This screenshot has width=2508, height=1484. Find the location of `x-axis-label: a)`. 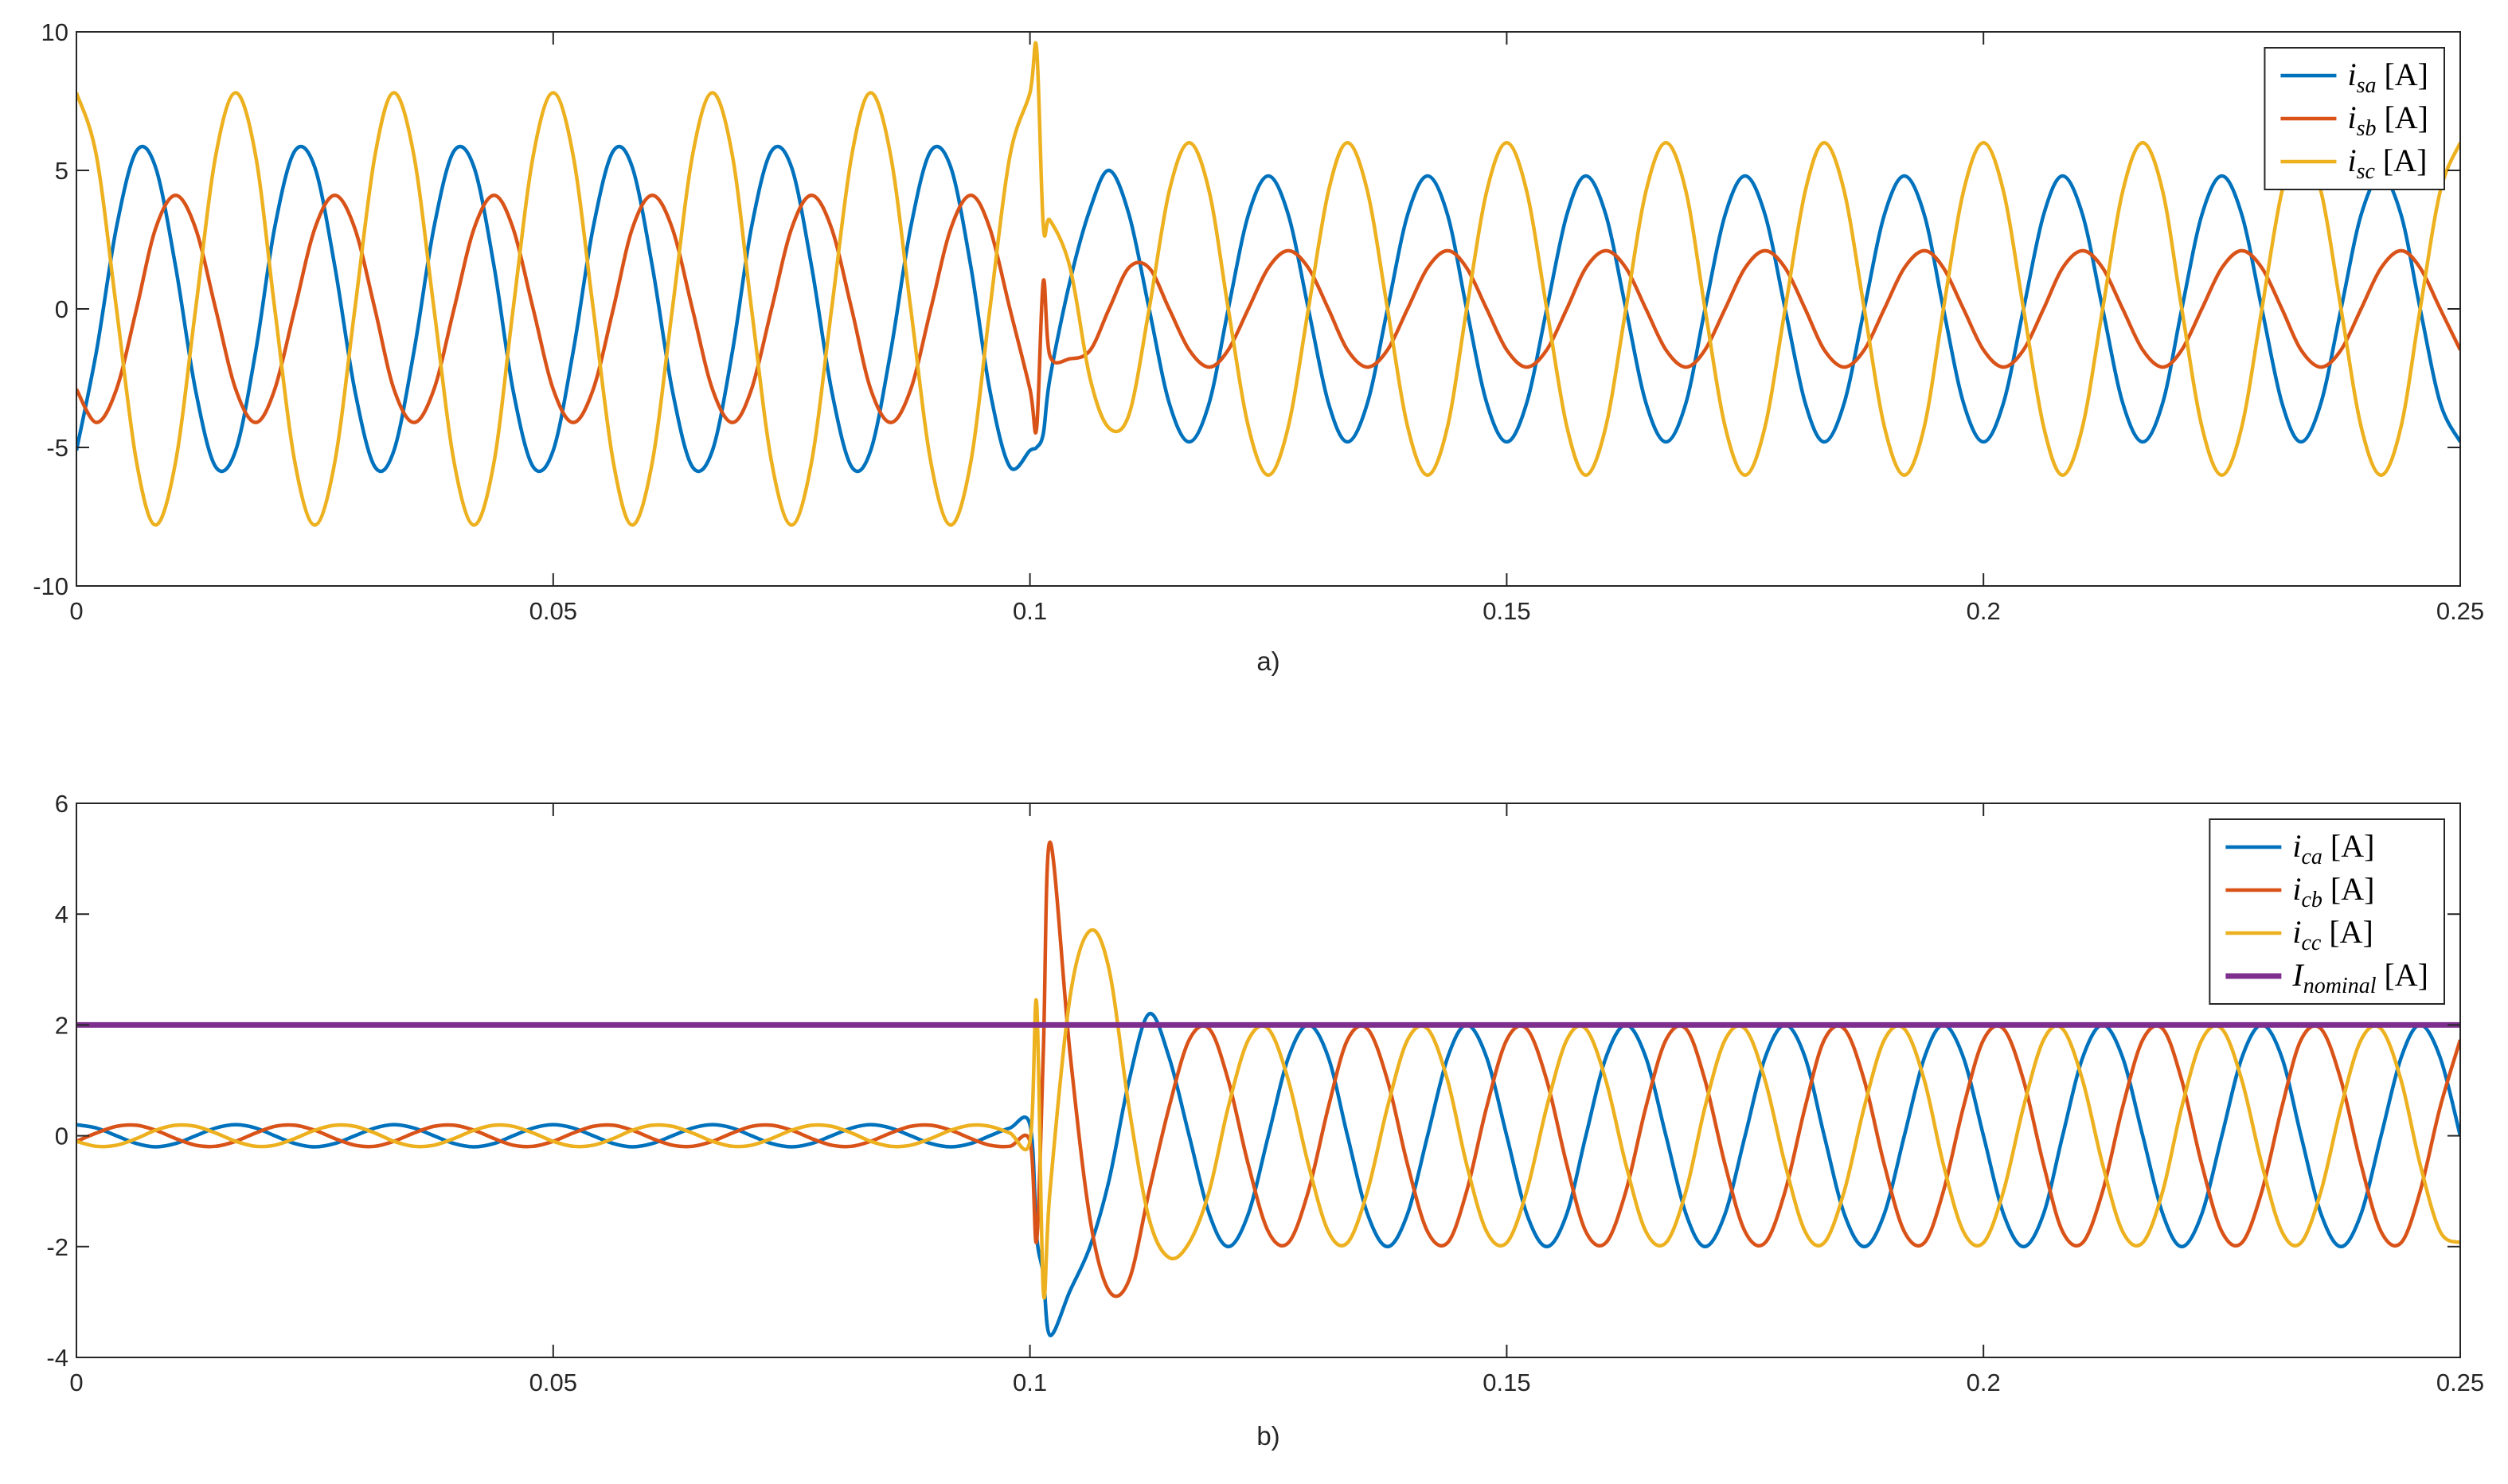

x-axis-label: a) is located at coordinates (1267, 661).